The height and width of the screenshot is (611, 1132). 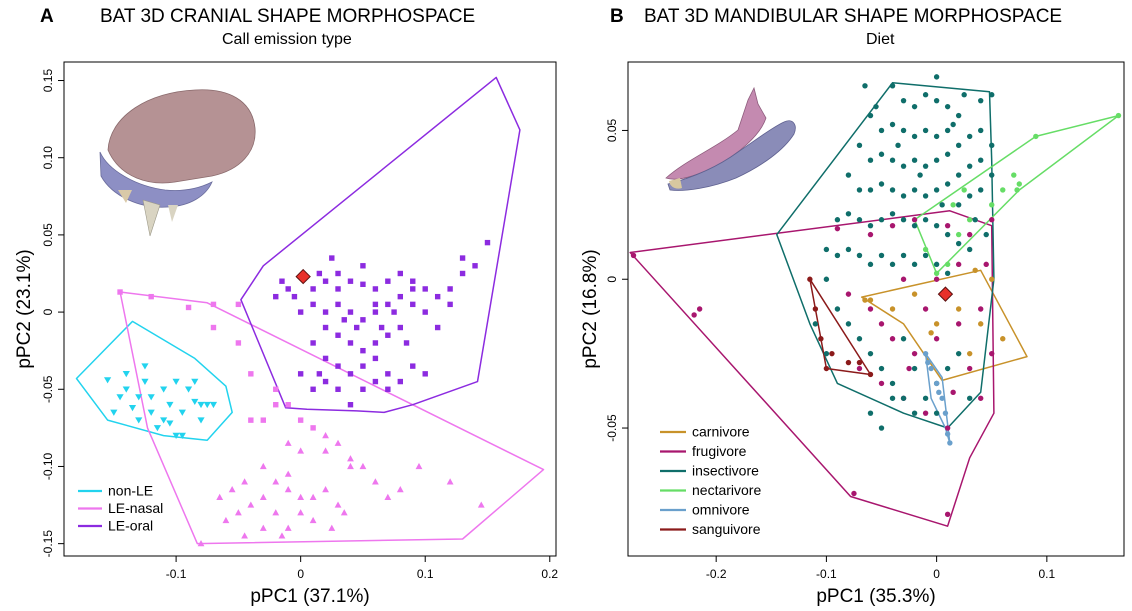 I want to click on legend-label-nectarivore: nectarivore, so click(x=726, y=490).